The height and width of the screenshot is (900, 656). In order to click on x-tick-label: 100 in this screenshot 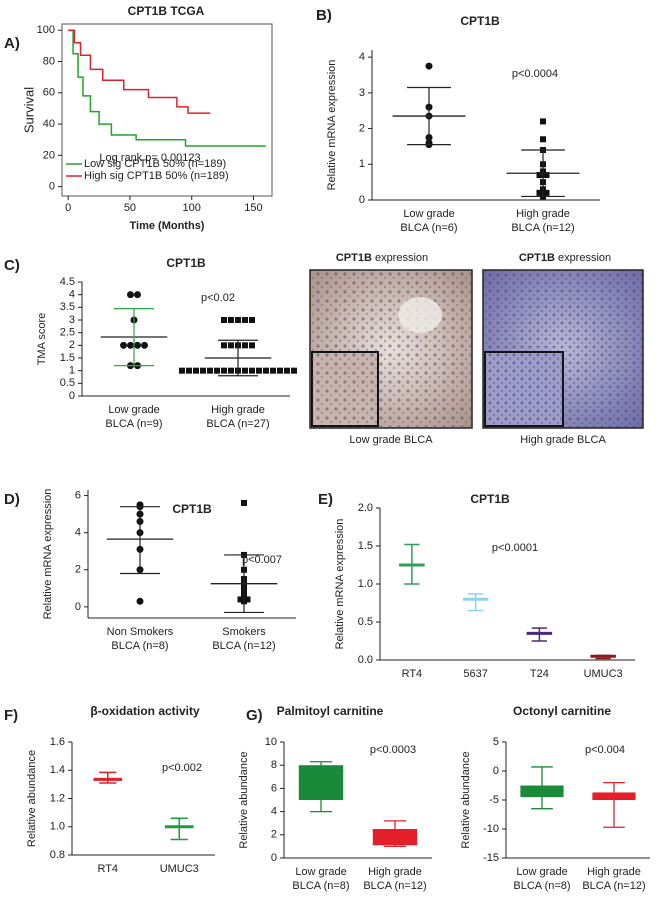, I will do `click(192, 208)`.